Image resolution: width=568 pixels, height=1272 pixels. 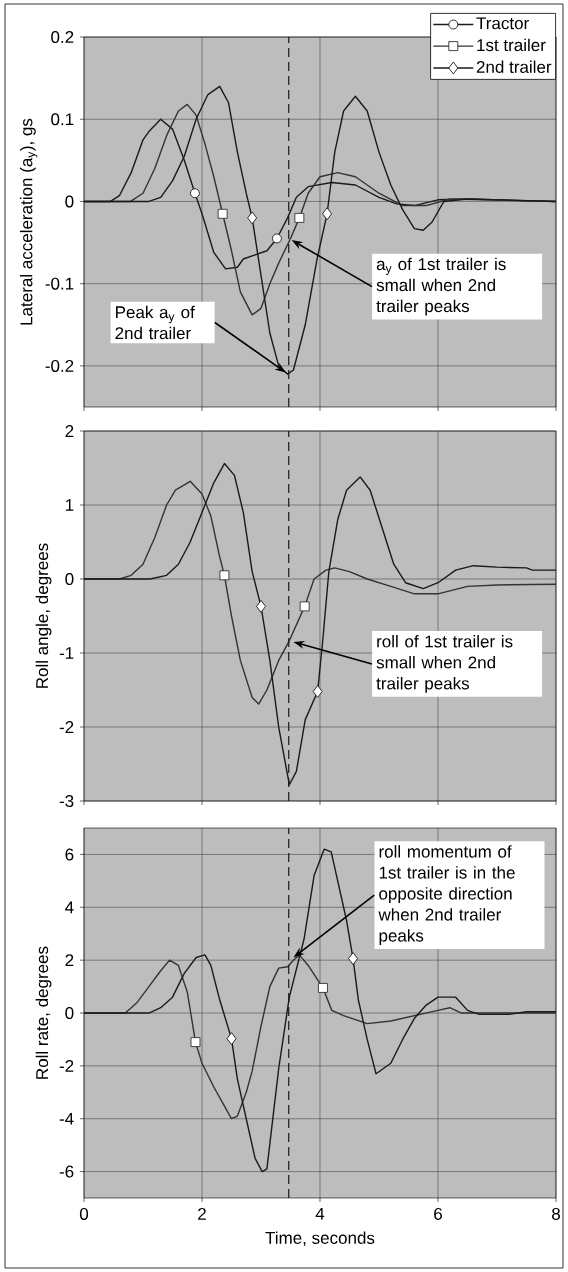 What do you see at coordinates (69, 907) in the screenshot?
I see `y-tick-label: 4` at bounding box center [69, 907].